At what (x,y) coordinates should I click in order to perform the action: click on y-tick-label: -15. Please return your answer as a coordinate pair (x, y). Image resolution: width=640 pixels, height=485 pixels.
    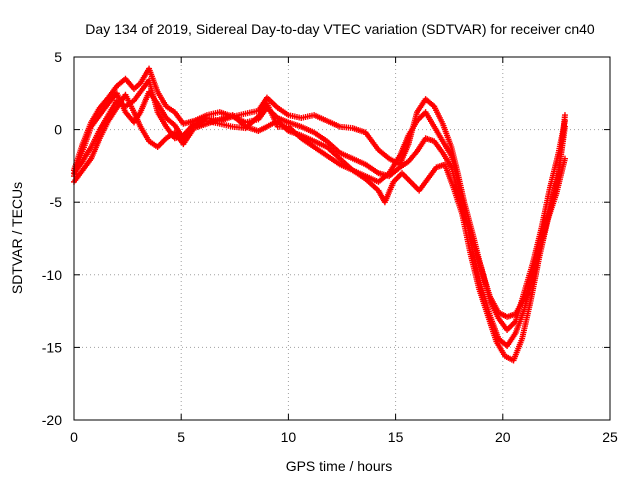
    Looking at the image, I should click on (52, 347).